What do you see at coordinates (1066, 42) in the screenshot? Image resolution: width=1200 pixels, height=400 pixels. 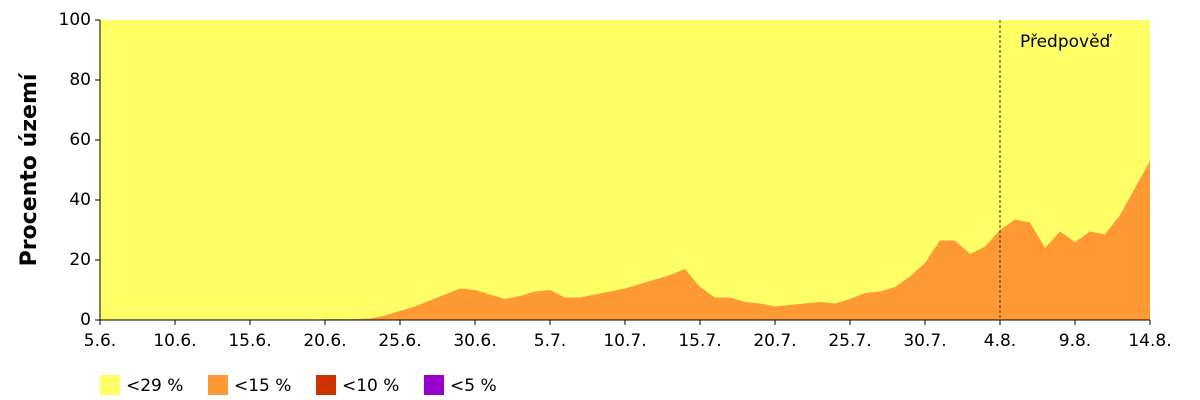 I see `annotation: Předpověď` at bounding box center [1066, 42].